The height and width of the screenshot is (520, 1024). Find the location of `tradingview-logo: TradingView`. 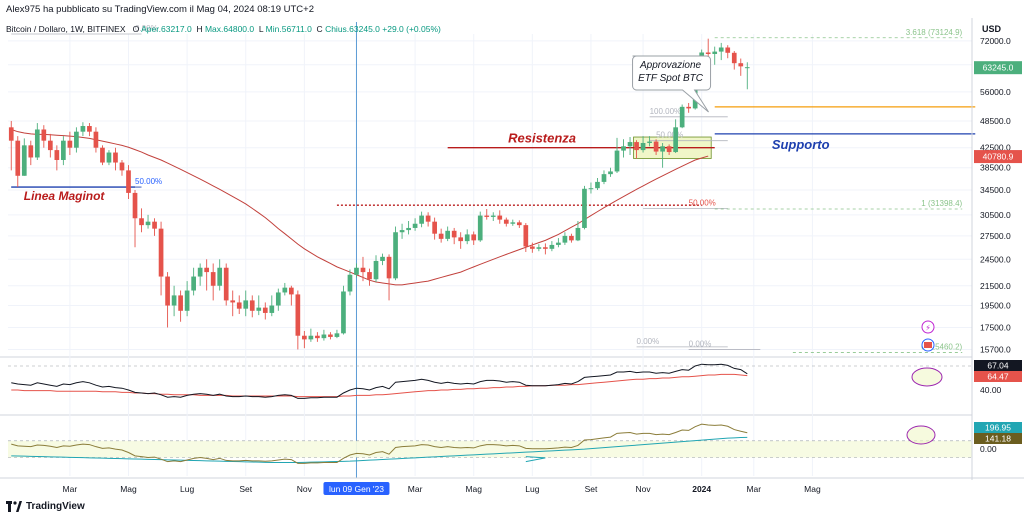

tradingview-logo: TradingView is located at coordinates (45, 506).